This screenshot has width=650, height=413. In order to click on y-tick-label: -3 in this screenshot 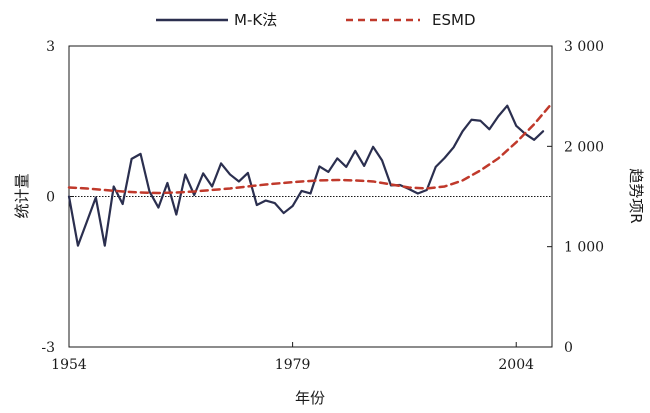, I will do `click(48, 348)`.